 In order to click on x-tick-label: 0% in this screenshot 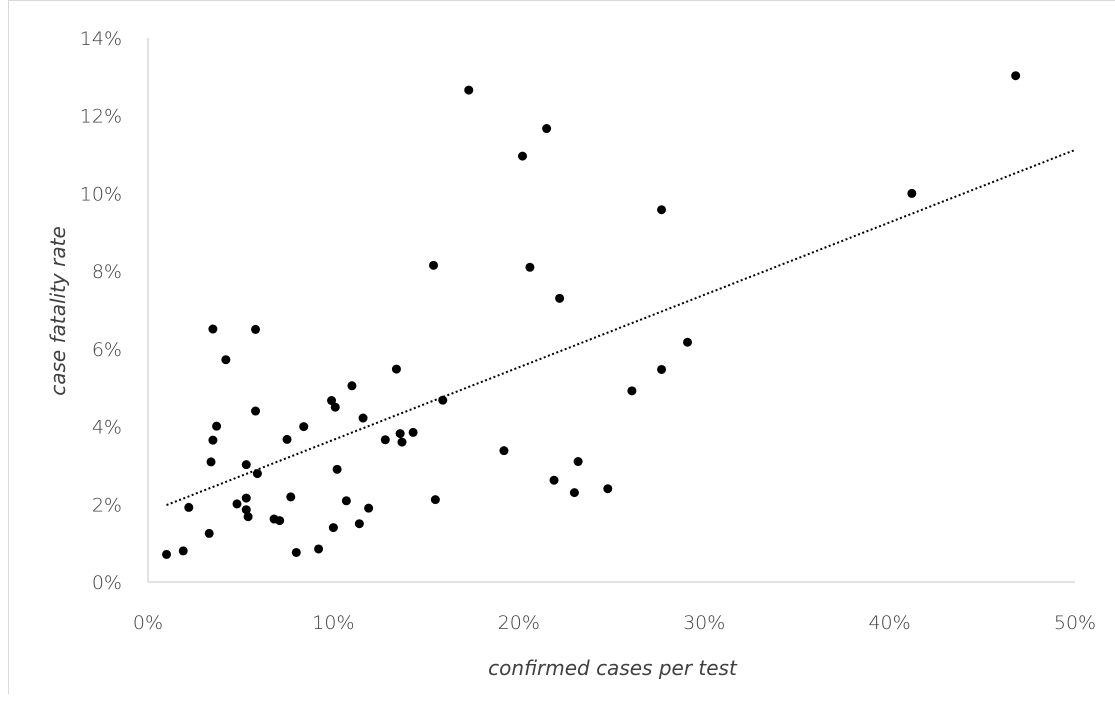, I will do `click(148, 623)`.